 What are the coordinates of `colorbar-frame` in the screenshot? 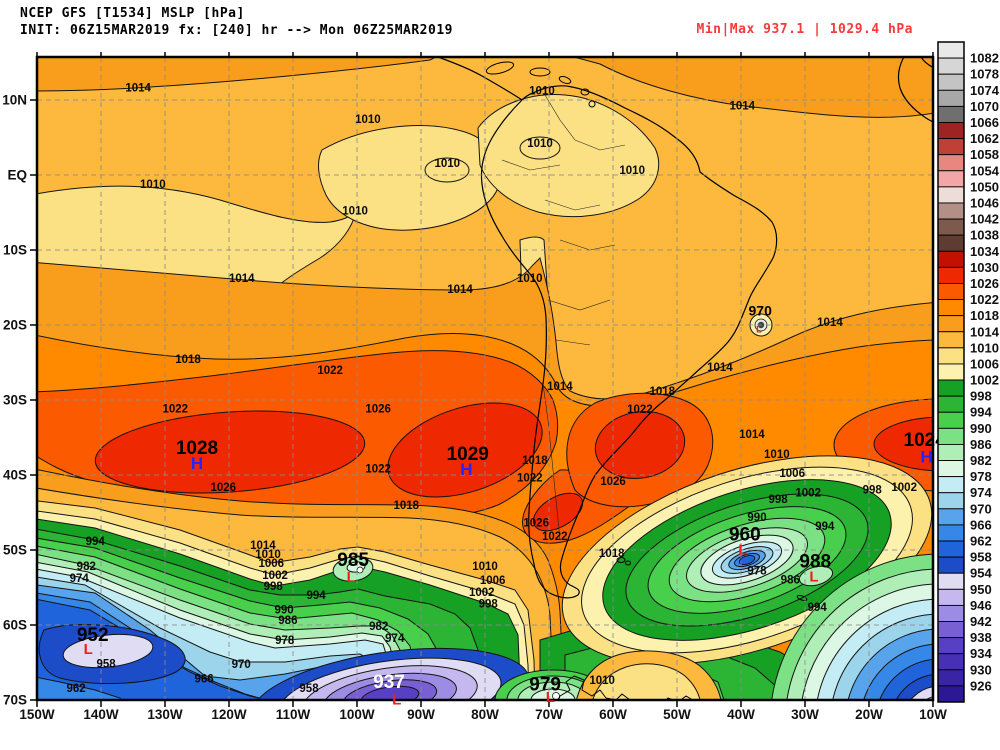 It's located at (951, 372).